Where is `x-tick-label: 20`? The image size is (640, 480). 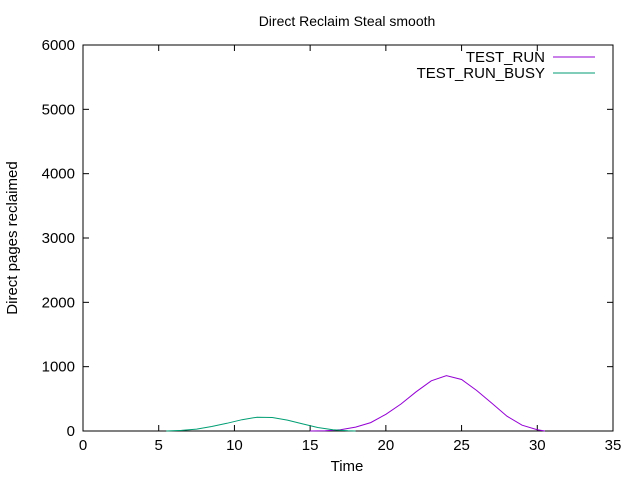
x-tick-label: 20 is located at coordinates (386, 445).